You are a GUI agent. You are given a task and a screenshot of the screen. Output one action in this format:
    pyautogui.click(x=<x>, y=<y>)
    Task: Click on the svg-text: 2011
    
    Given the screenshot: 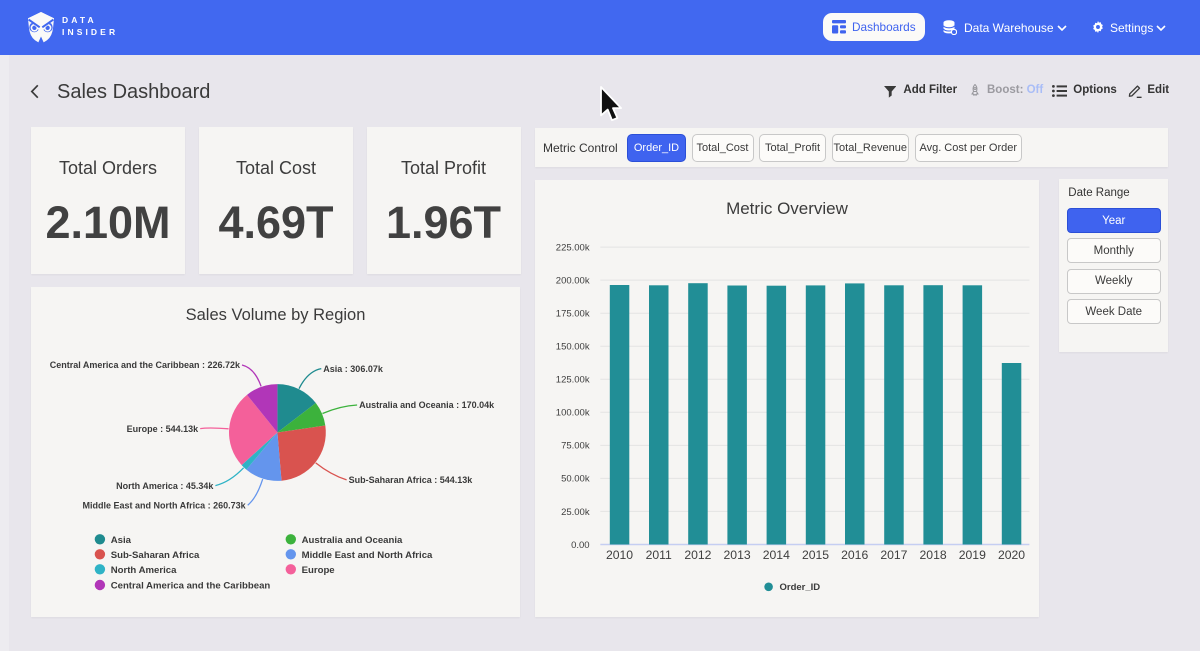 What is the action you would take?
    pyautogui.click(x=659, y=555)
    